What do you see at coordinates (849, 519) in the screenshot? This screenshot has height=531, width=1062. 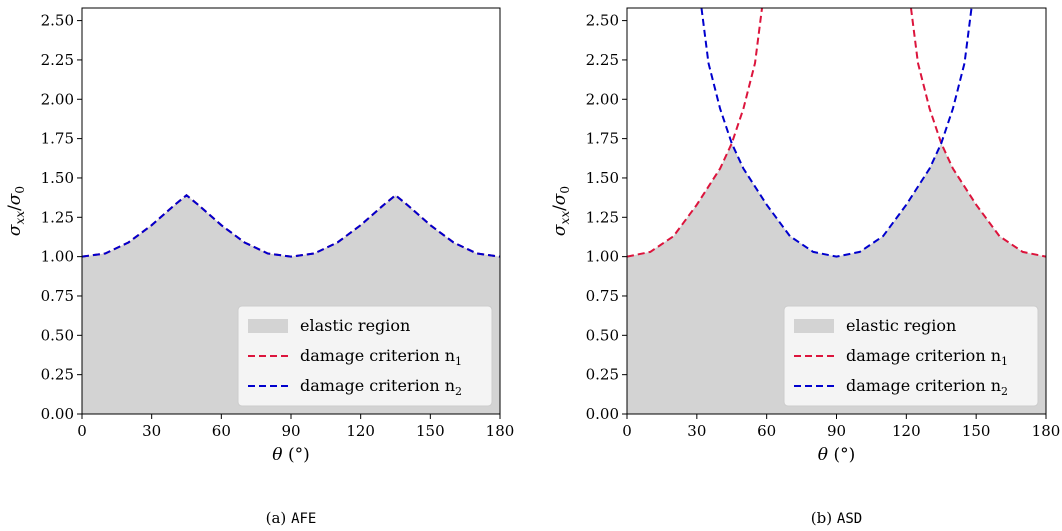 I see `caption-code: ASD` at bounding box center [849, 519].